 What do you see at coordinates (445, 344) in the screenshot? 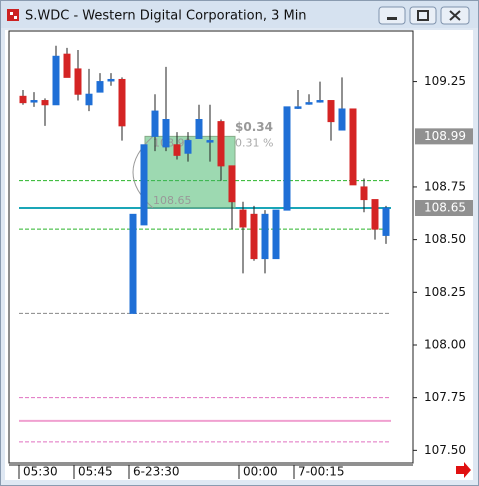
I see `y-tick-label: 108.00` at bounding box center [445, 344].